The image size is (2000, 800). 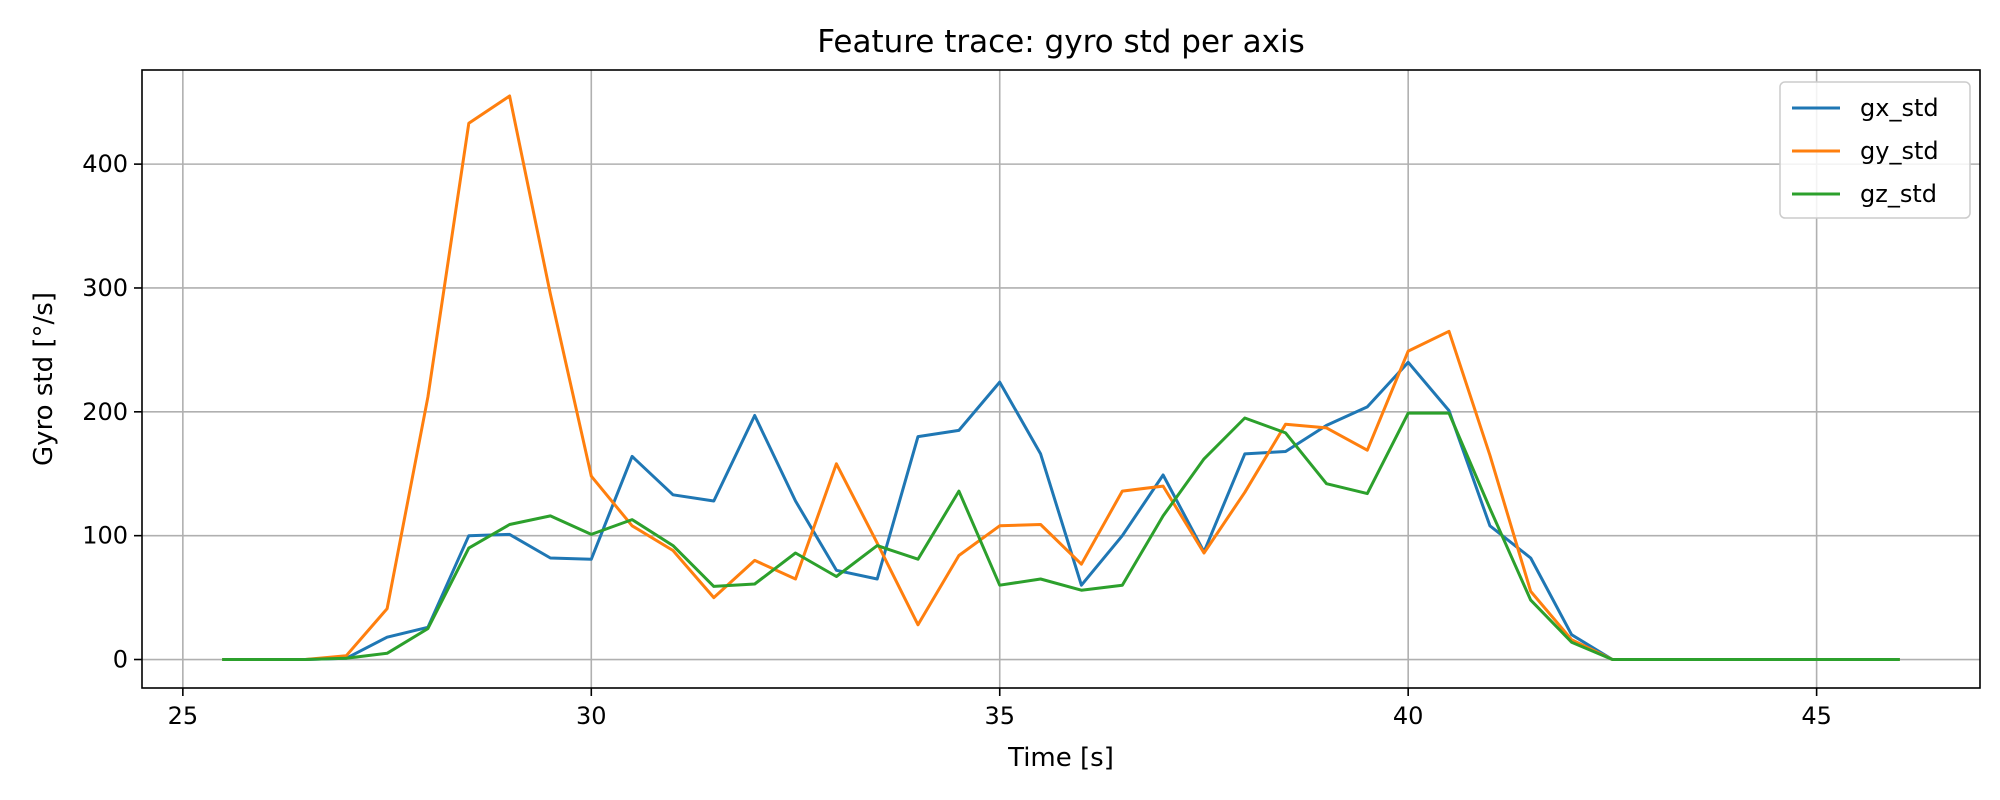 What do you see at coordinates (105, 288) in the screenshot?
I see `y-tick-label: 300` at bounding box center [105, 288].